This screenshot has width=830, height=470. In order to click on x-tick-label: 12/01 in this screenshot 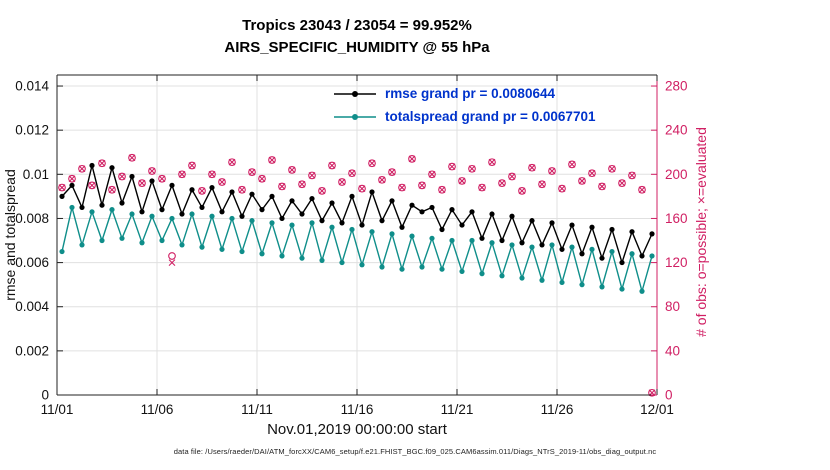, I will do `click(657, 409)`.